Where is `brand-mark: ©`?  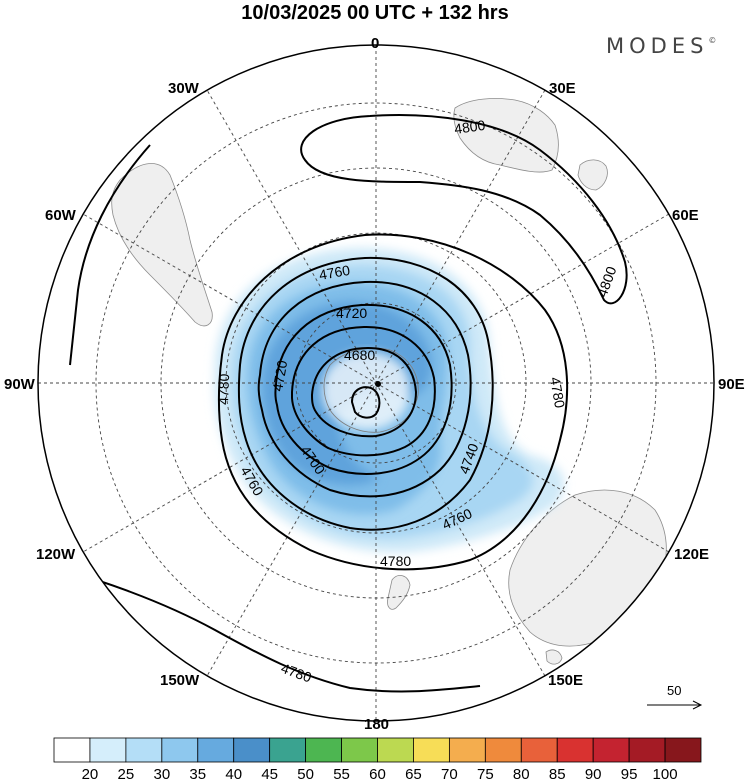 brand-mark: © is located at coordinates (712, 40).